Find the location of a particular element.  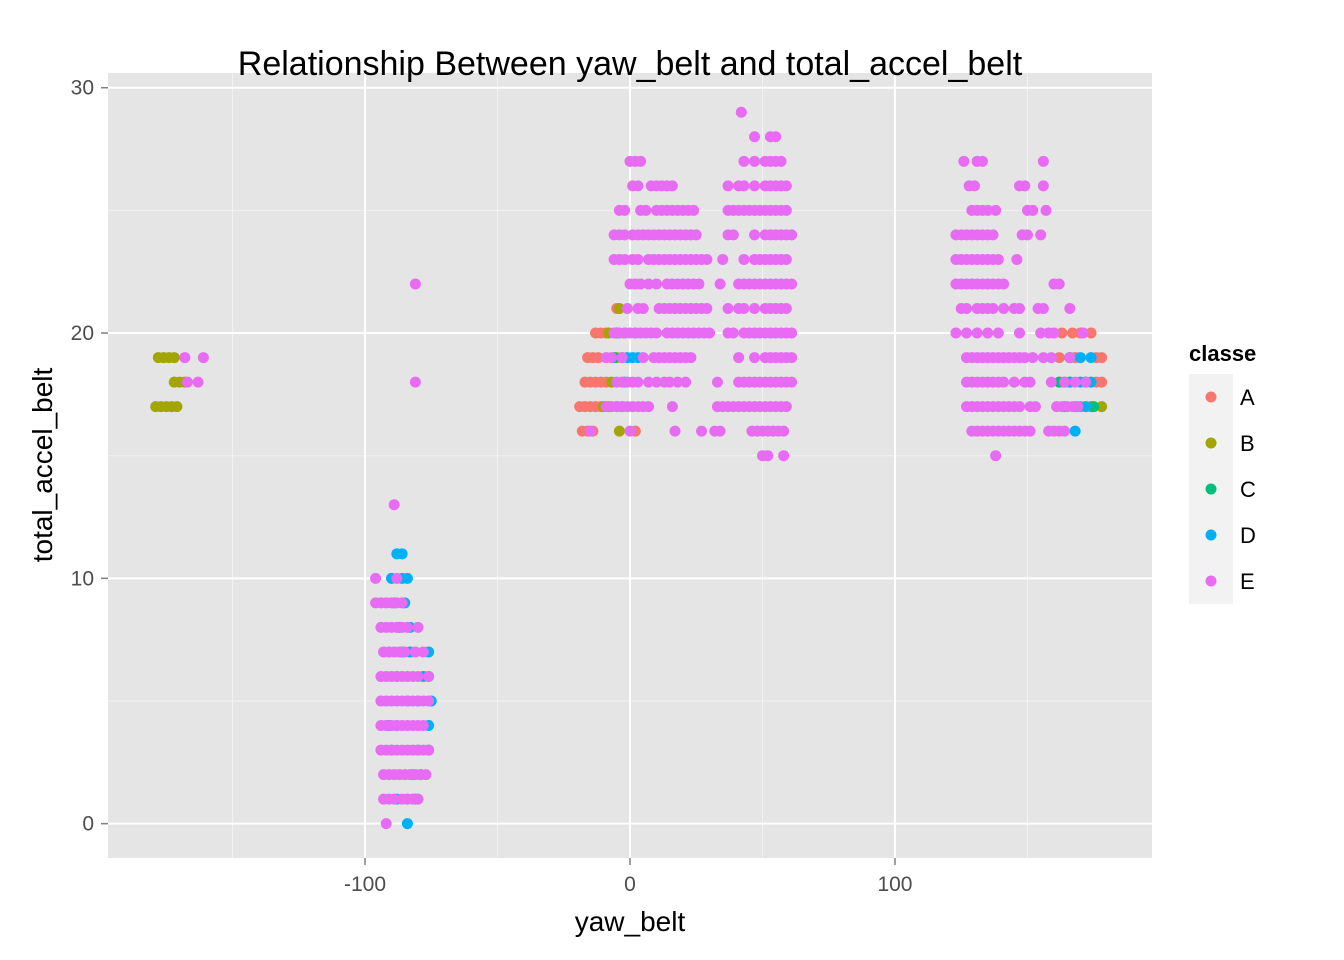

legend-key-A is located at coordinates (1211, 397).